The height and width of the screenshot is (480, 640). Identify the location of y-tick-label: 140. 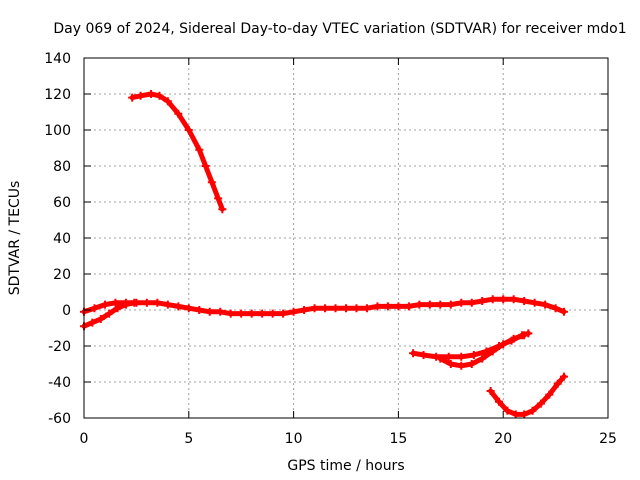
(57, 59).